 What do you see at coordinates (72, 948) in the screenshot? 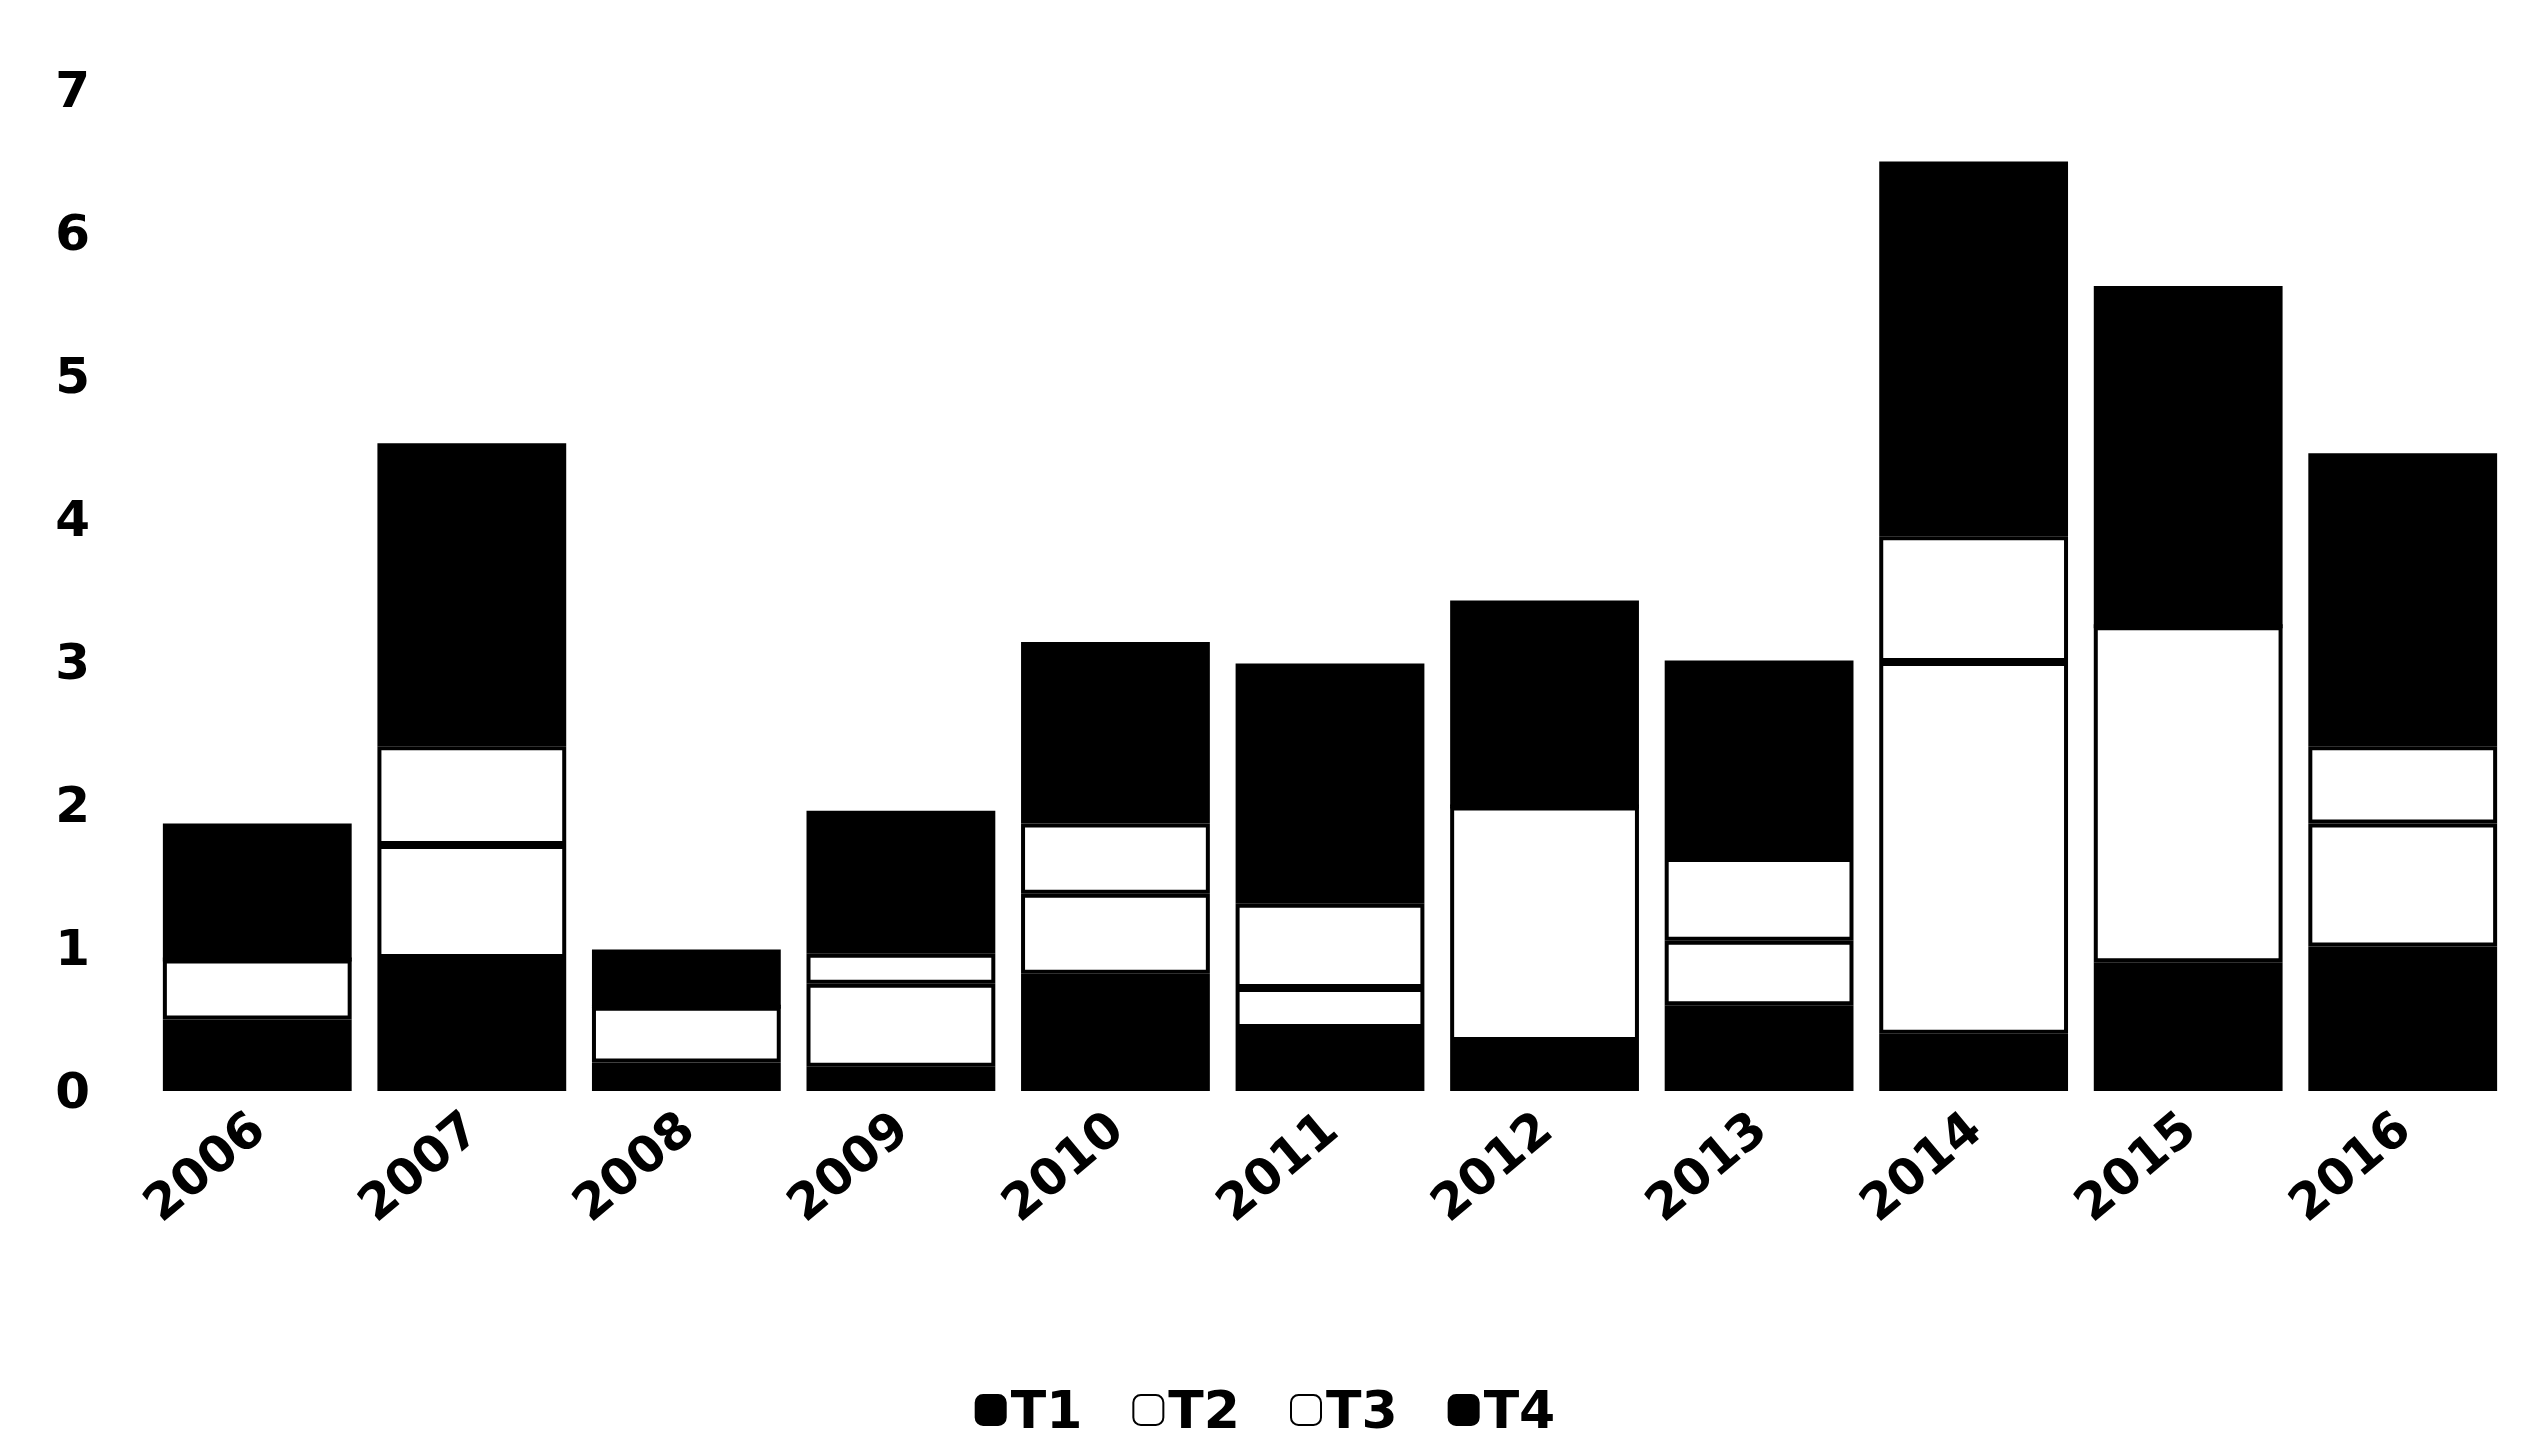
I see `y-tick-label: 1` at bounding box center [72, 948].